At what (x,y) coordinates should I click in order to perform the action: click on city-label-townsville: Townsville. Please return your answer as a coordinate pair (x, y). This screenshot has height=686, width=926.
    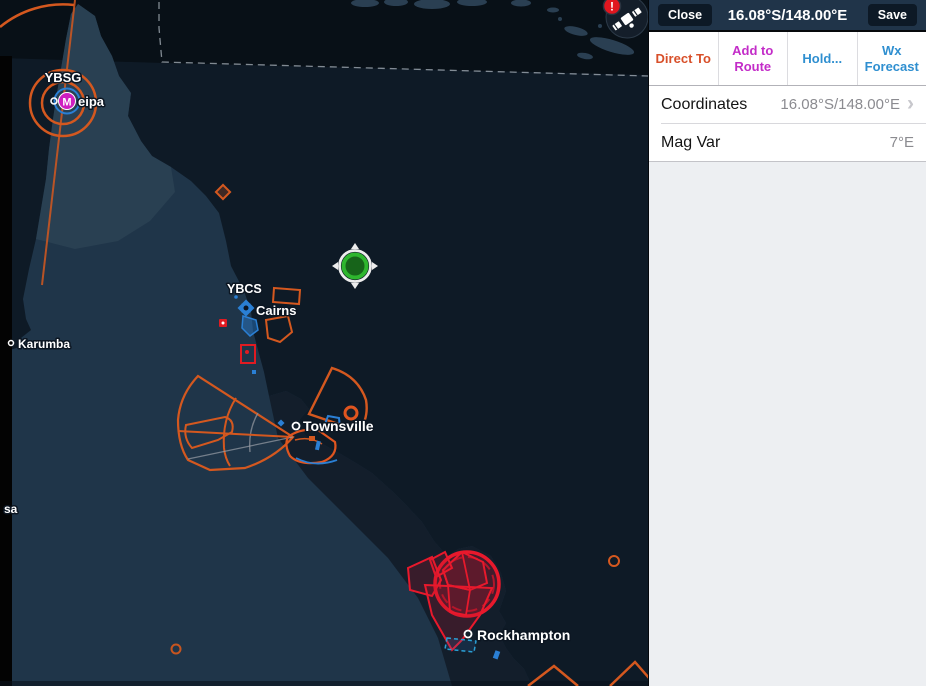
    Looking at the image, I should click on (338, 426).